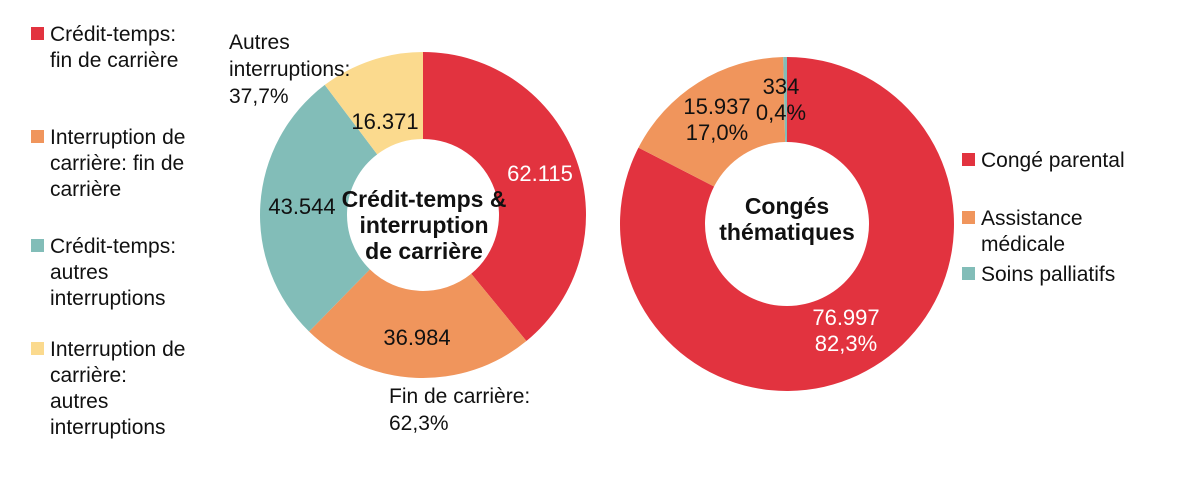 The width and height of the screenshot is (1181, 501). What do you see at coordinates (717, 119) in the screenshot?
I see `segment-label-assistance-medicale: 15.937 17,0%` at bounding box center [717, 119].